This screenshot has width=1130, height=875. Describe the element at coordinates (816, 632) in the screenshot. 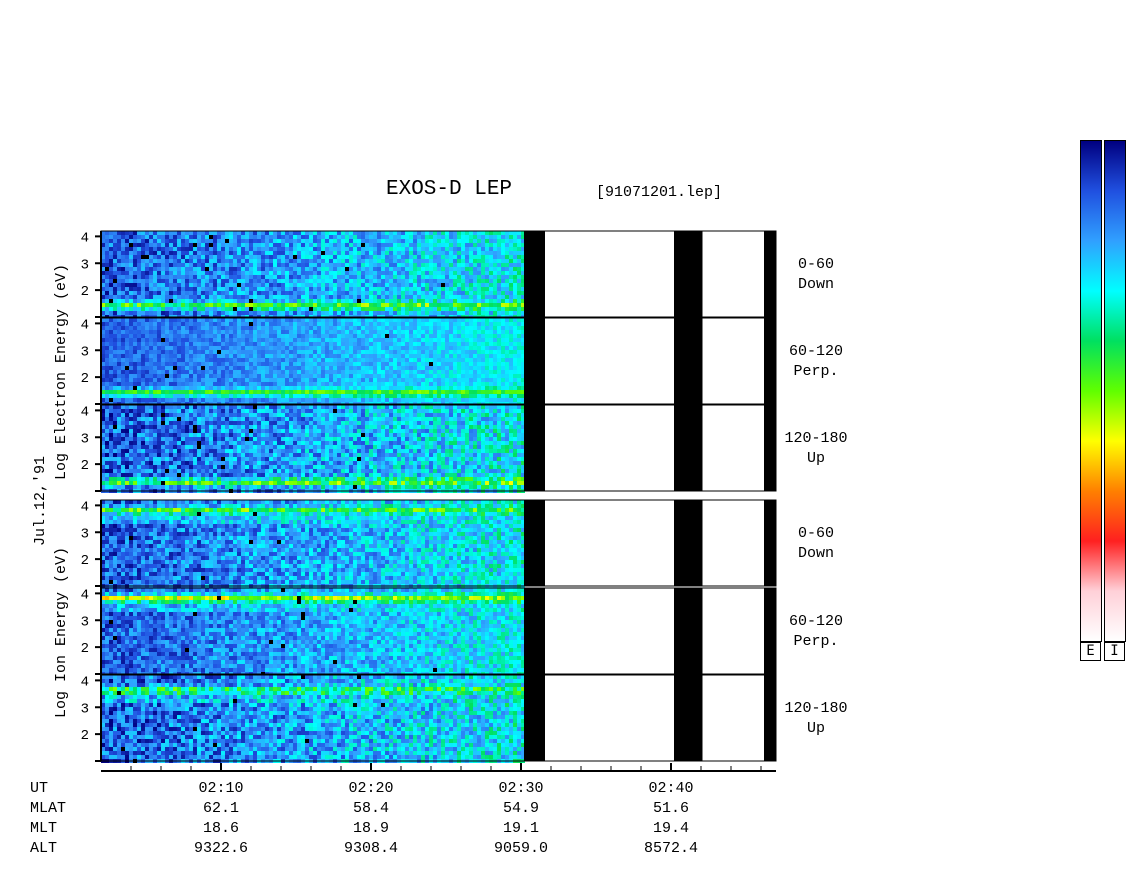

I see `angle-label-panel-5: 60-120 Perp.` at that location.